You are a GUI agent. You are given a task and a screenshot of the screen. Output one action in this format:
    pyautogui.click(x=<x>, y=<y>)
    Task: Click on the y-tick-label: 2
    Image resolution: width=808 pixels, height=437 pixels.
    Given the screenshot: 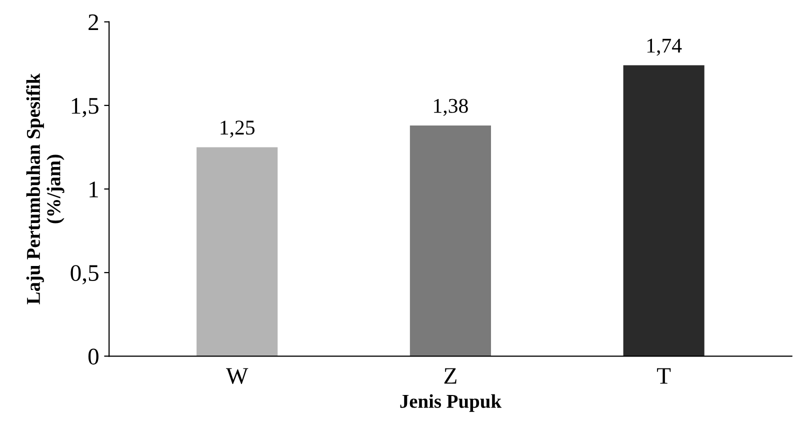 What is the action you would take?
    pyautogui.click(x=93, y=22)
    